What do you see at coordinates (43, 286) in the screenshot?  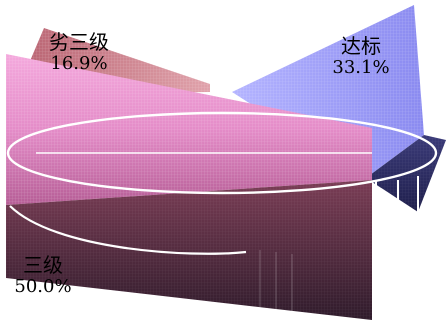 I see `slice-label-sanji-value: 50.0%` at bounding box center [43, 286].